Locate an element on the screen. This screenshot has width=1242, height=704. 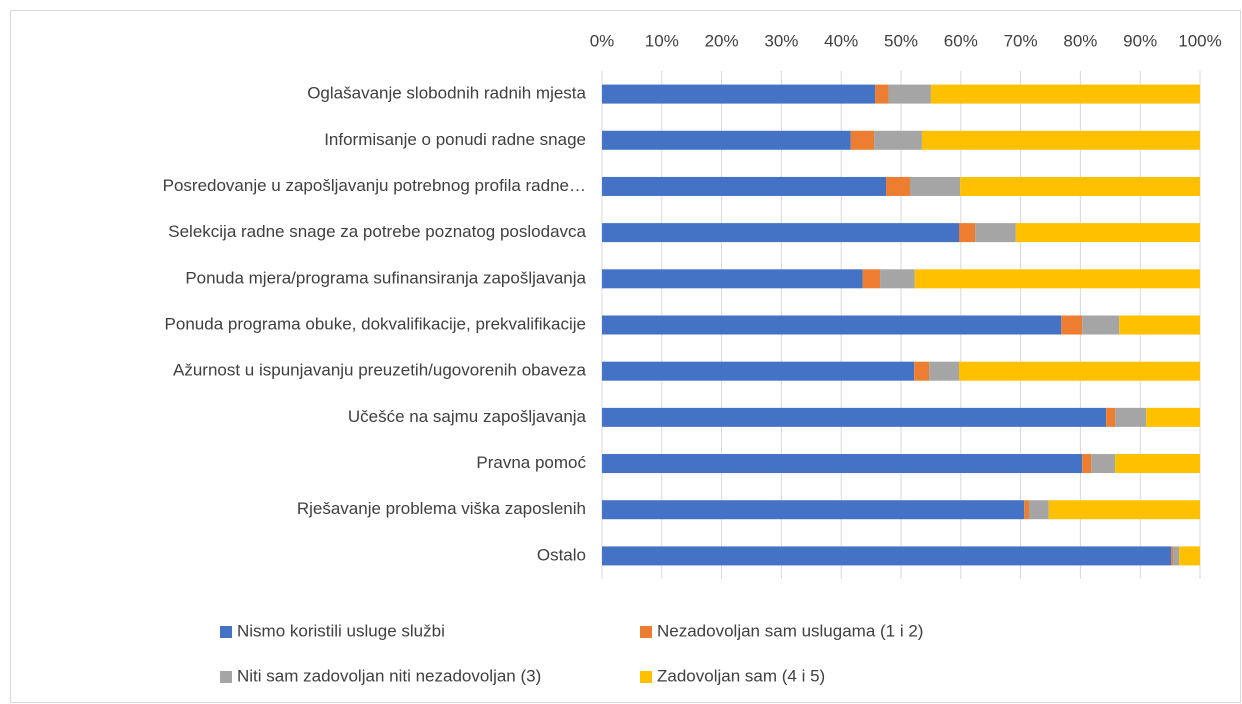
legend-label: Zadovoljan sam (4 i 5) is located at coordinates (741, 675).